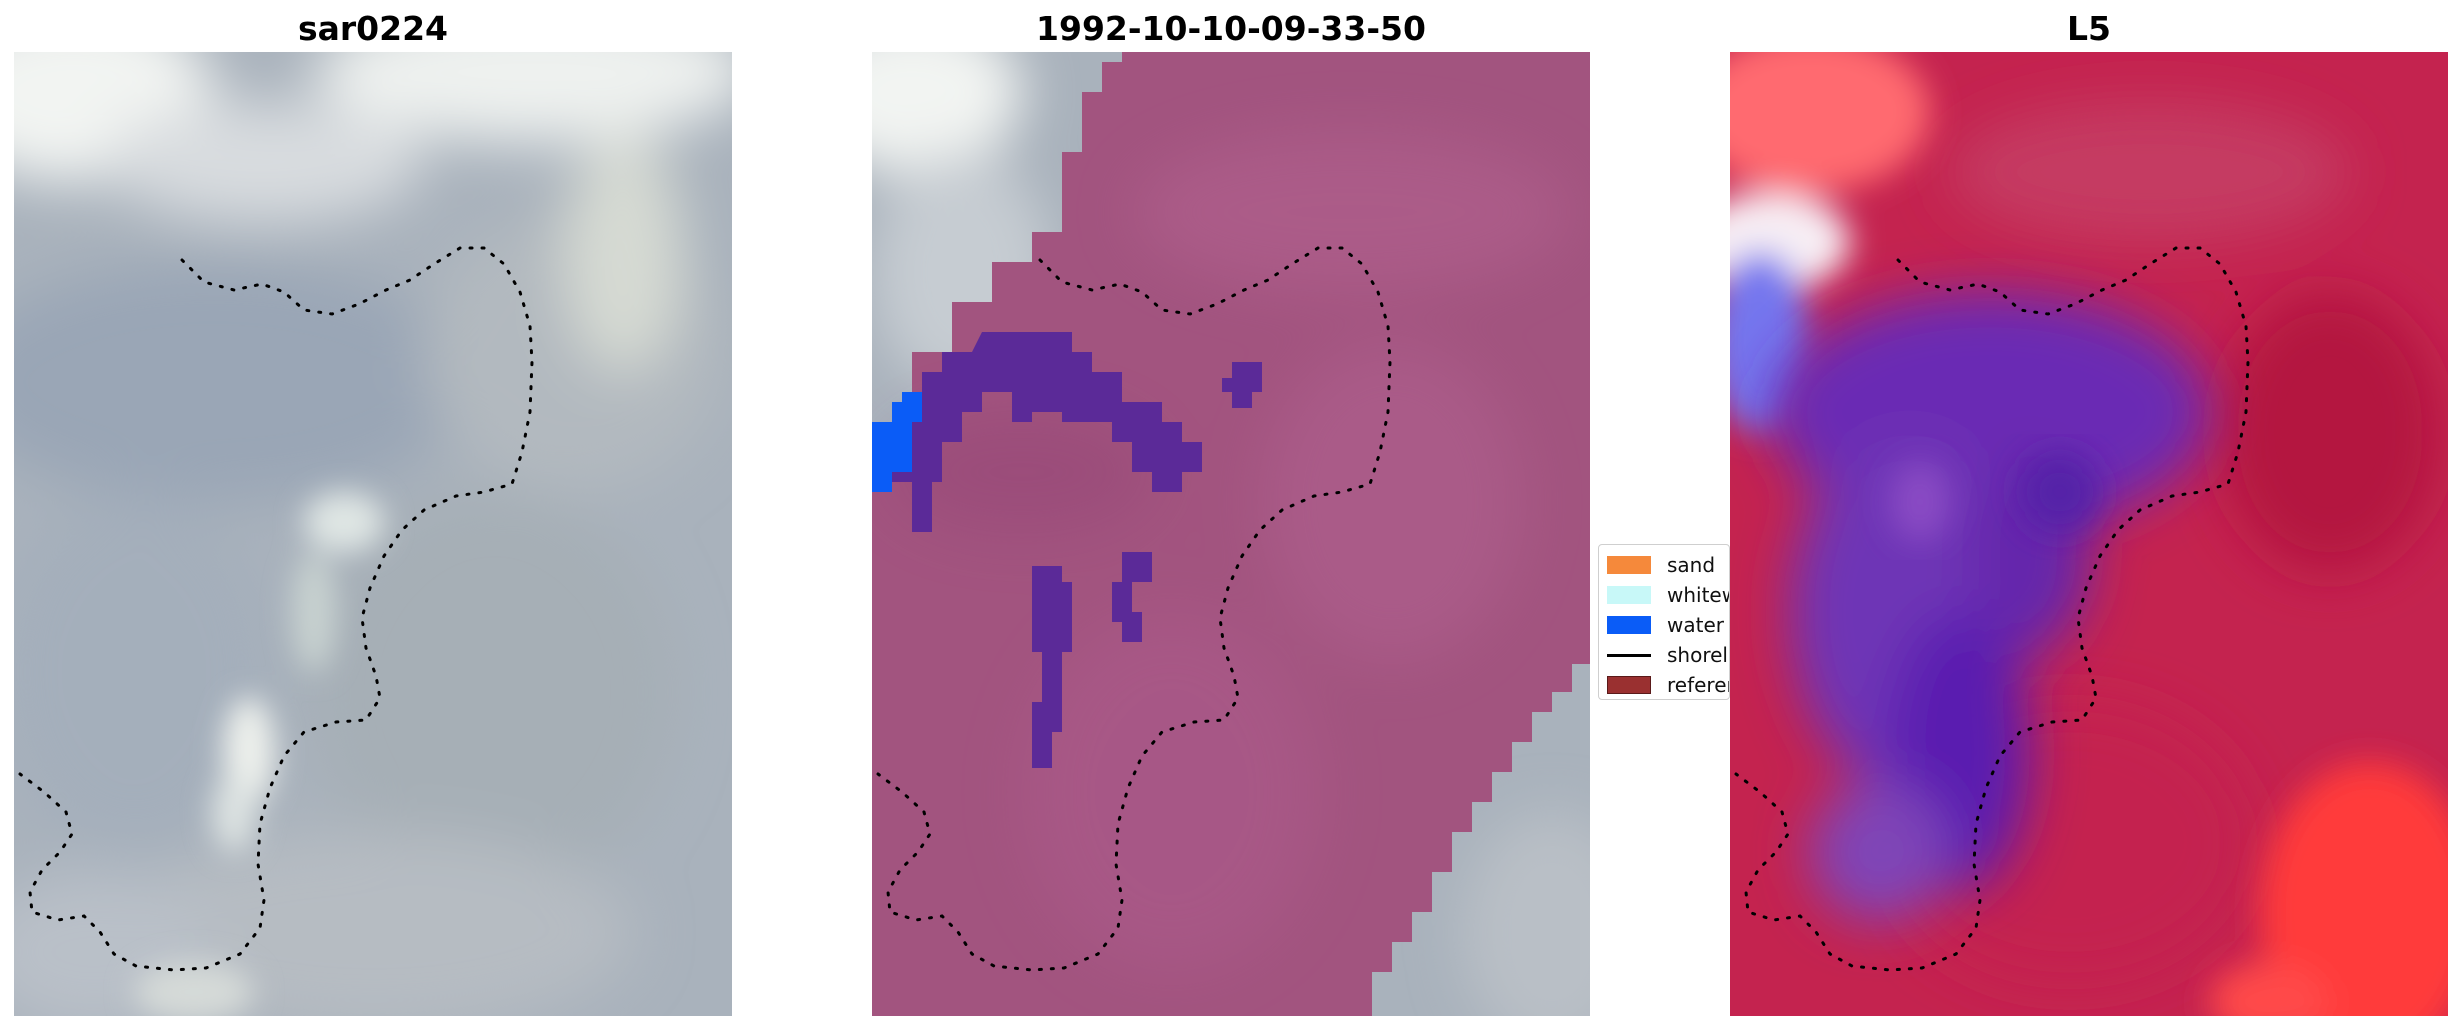  What do you see at coordinates (1698, 655) in the screenshot?
I see `legend-label: shoreline` at bounding box center [1698, 655].